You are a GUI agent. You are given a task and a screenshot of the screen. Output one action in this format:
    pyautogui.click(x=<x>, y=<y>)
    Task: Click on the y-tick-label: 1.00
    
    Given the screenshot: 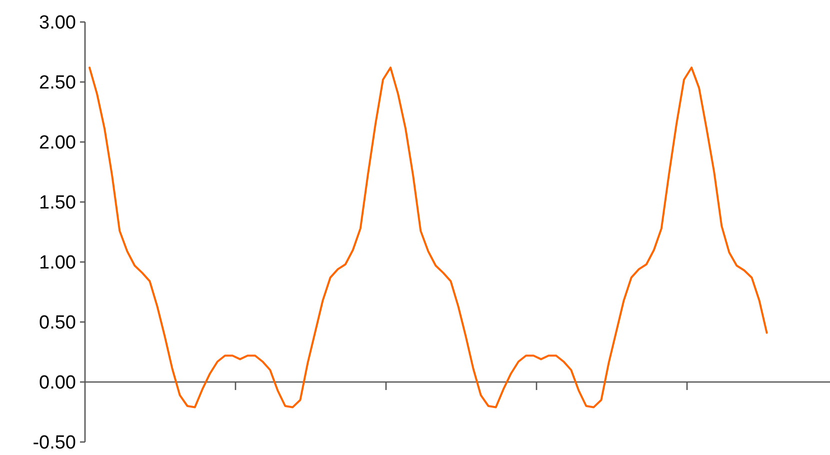 What is the action you would take?
    pyautogui.click(x=57, y=263)
    